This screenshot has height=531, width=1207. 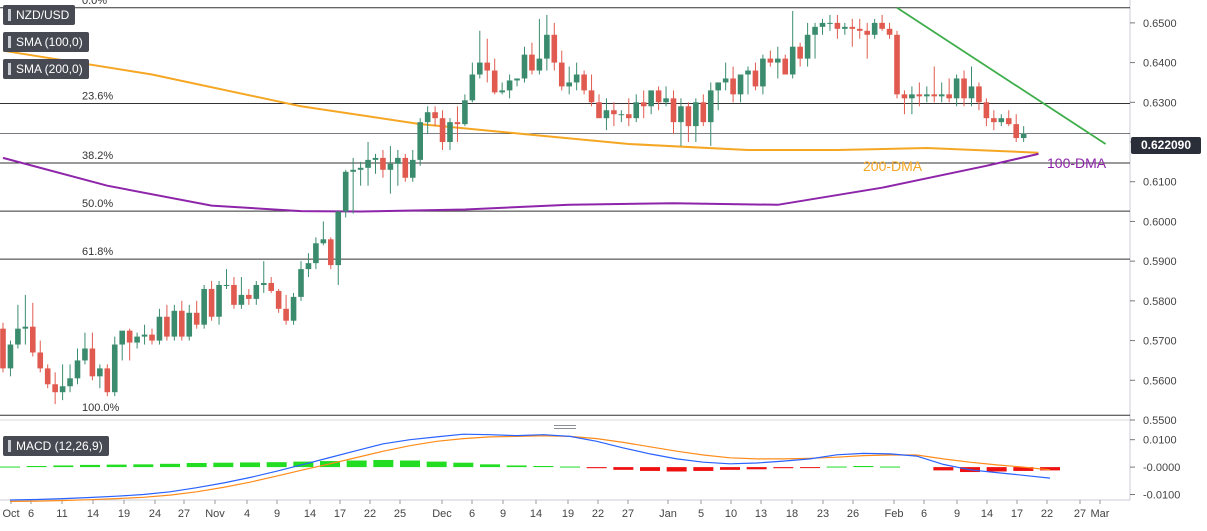 What do you see at coordinates (1160, 421) in the screenshot?
I see `y-tick-label: 0.5500` at bounding box center [1160, 421].